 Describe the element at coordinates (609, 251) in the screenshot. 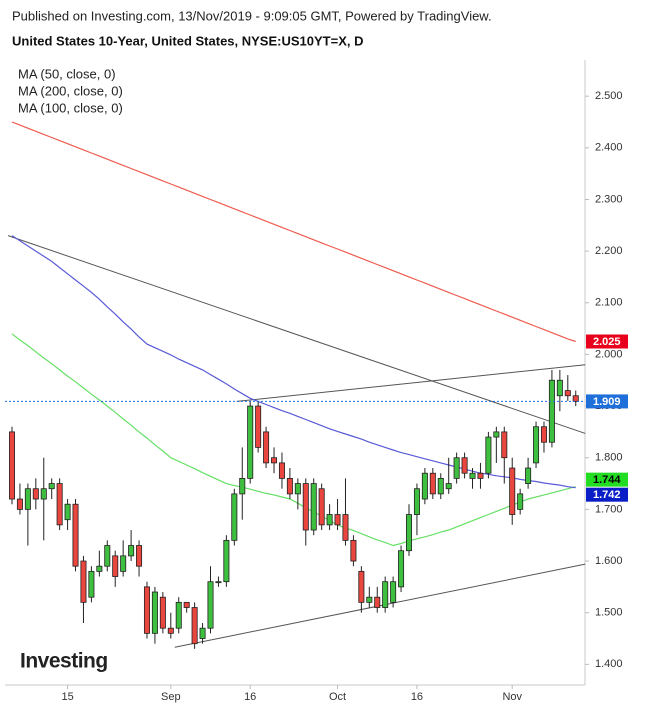

I see `y-tick-label: 2.200` at that location.